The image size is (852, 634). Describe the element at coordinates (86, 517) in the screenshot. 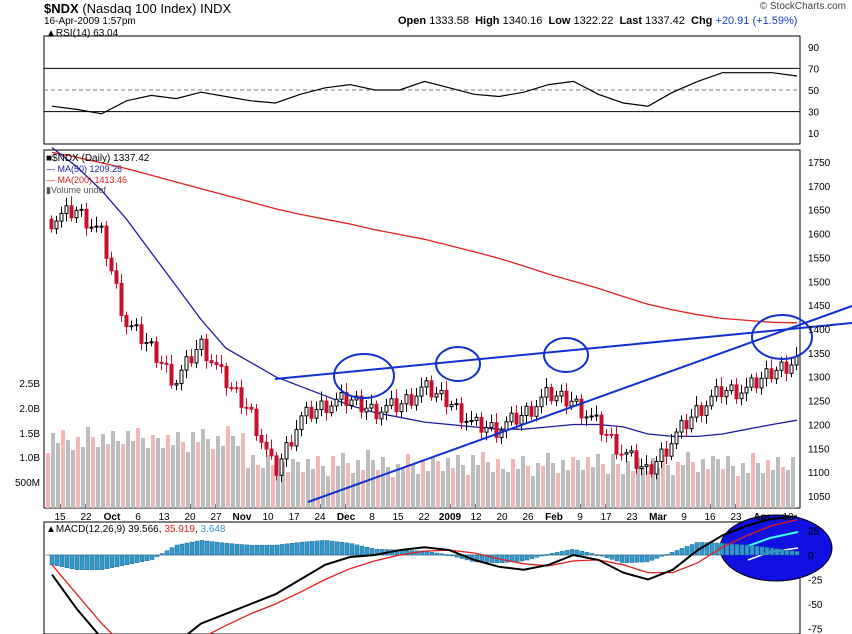

I see `x-tick-label: 22` at that location.